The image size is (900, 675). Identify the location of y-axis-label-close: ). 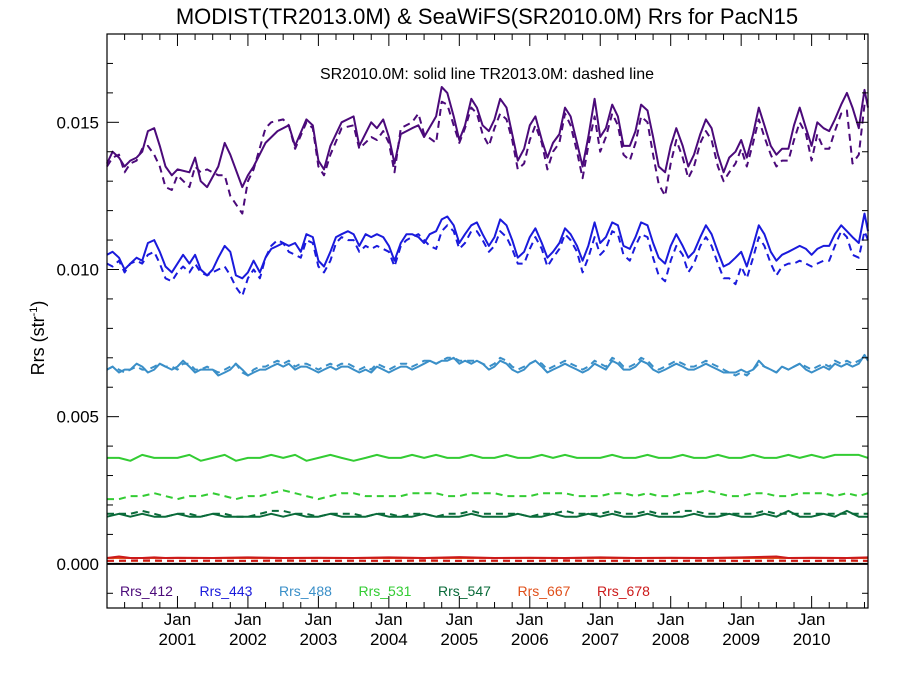
(38, 304).